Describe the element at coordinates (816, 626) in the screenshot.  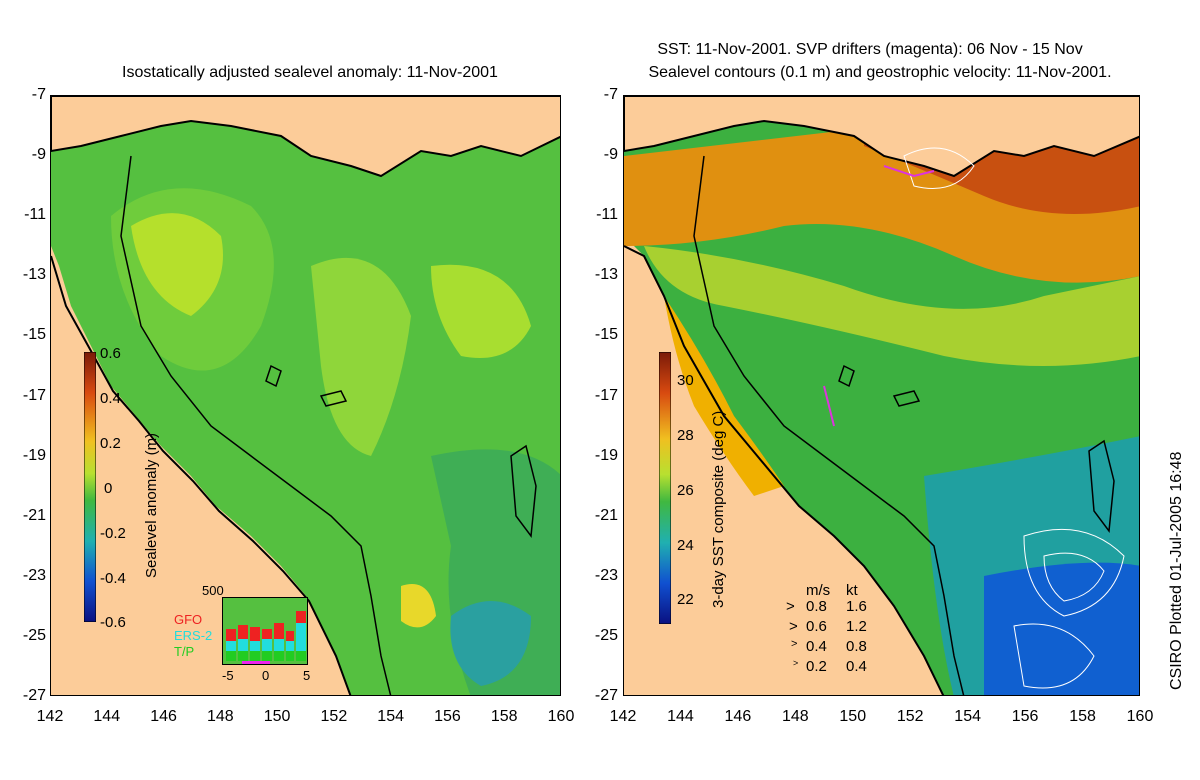
I see `velocity-key-ms-1: 0.6` at that location.